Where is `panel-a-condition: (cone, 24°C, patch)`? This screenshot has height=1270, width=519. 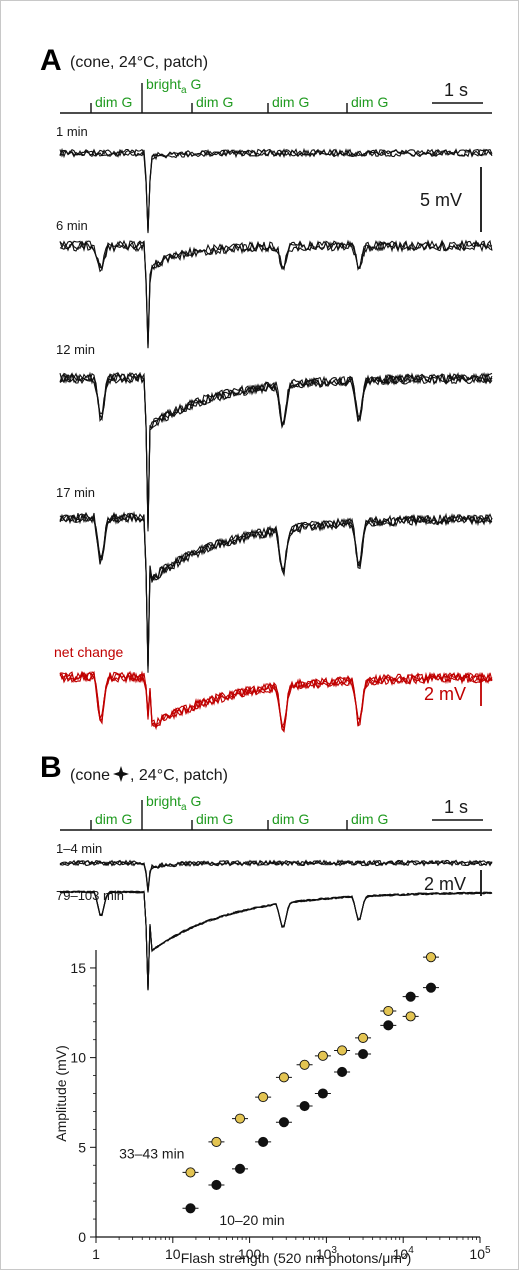 panel-a-condition: (cone, 24°C, patch) is located at coordinates (139, 62).